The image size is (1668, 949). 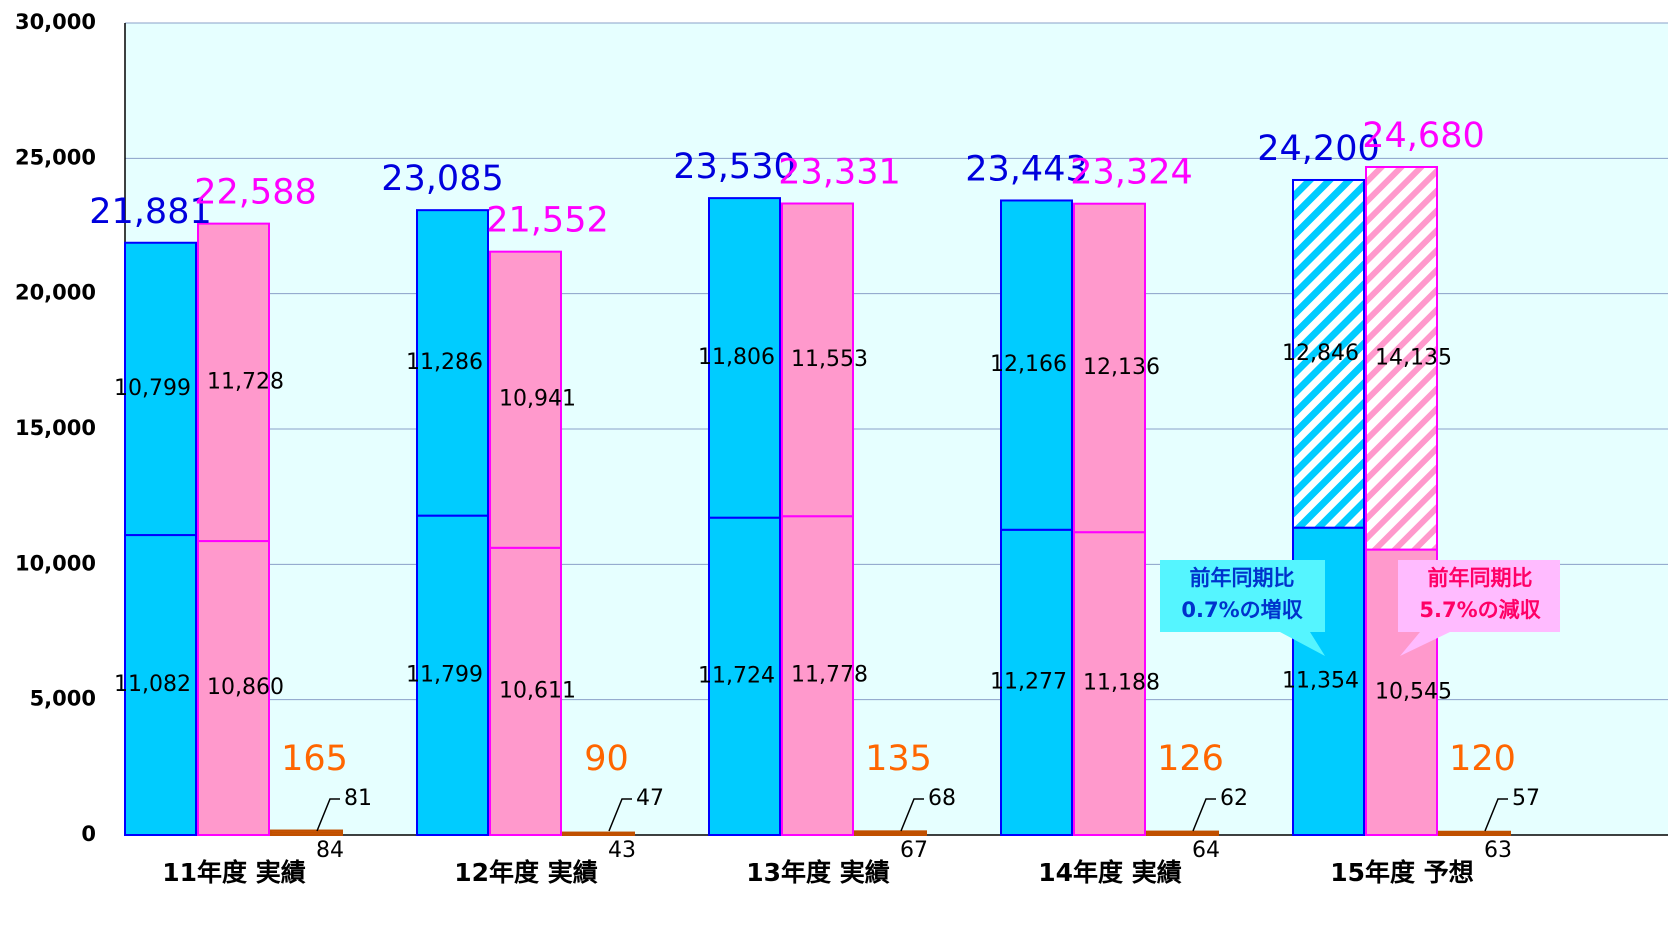 What do you see at coordinates (234, 872) in the screenshot?
I see `x-tick-label: 11年度 実績` at bounding box center [234, 872].